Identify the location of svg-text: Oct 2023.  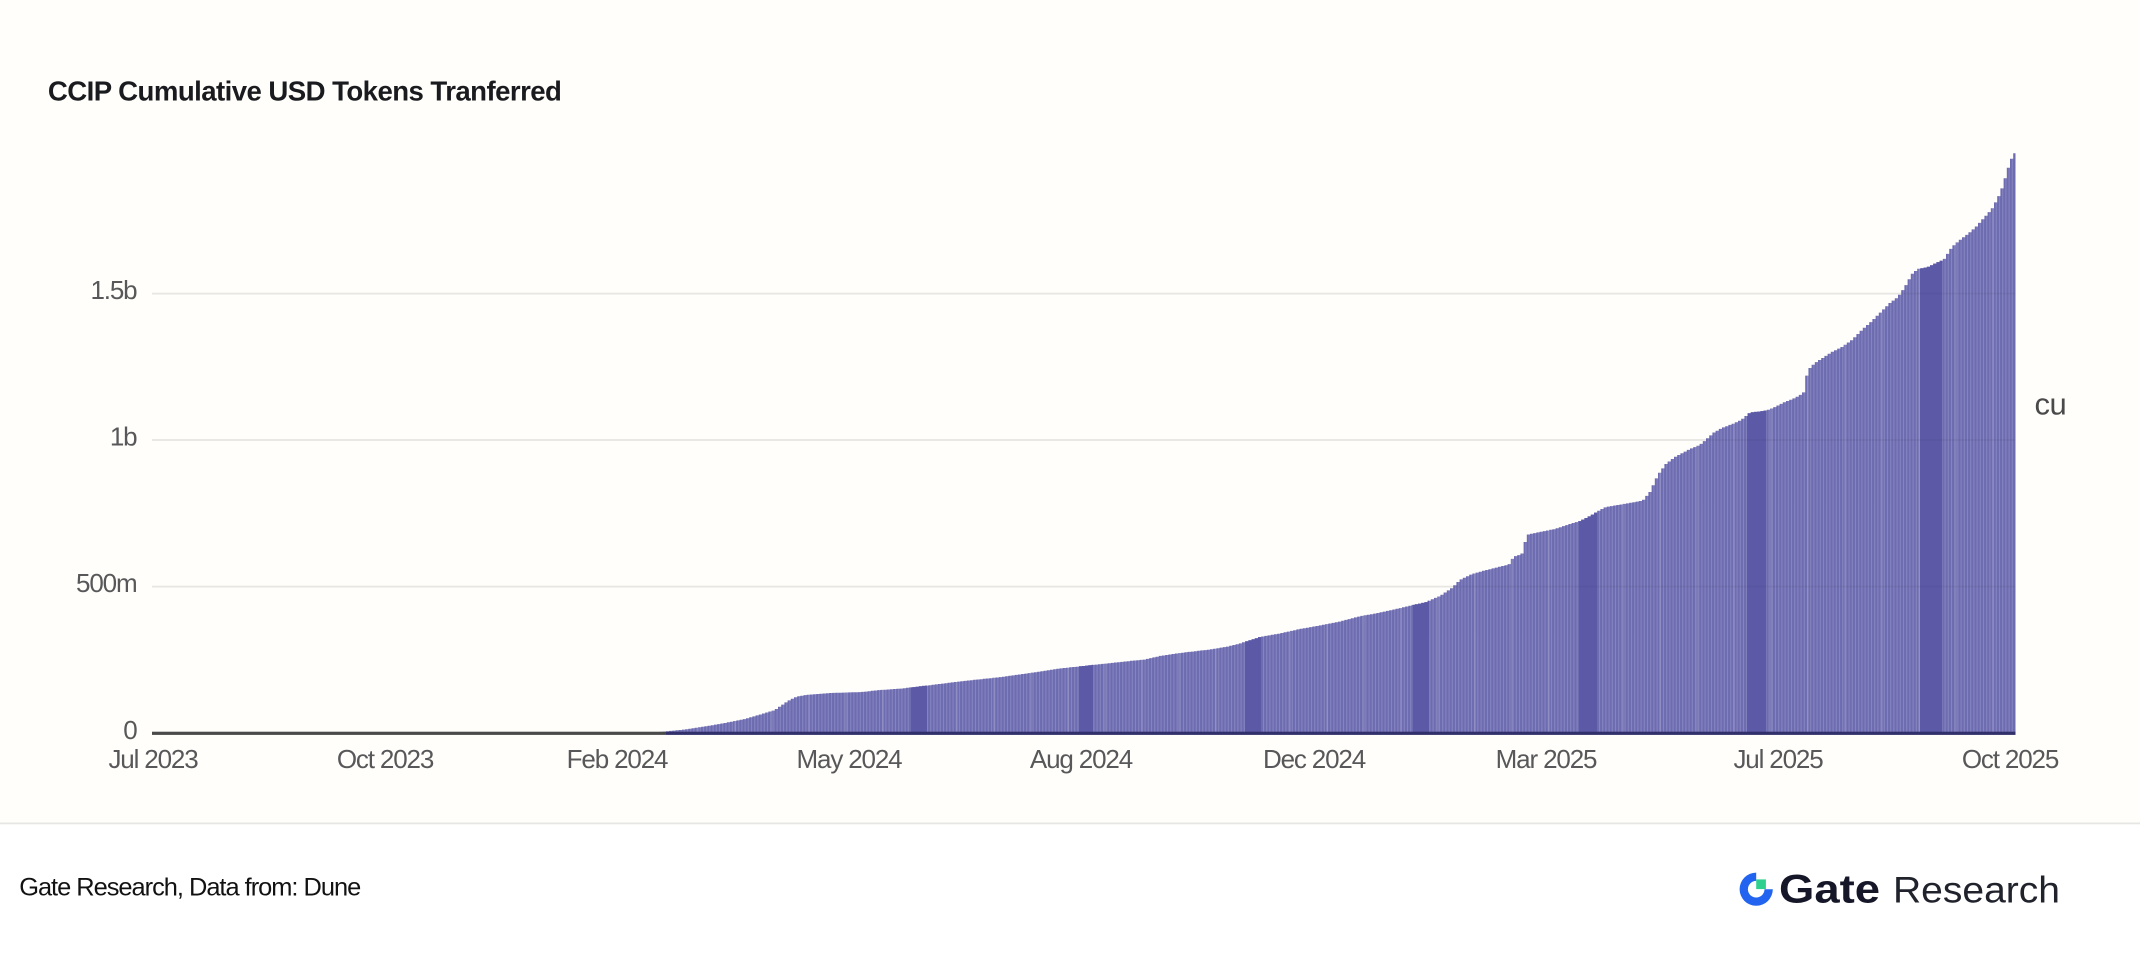
(385, 759).